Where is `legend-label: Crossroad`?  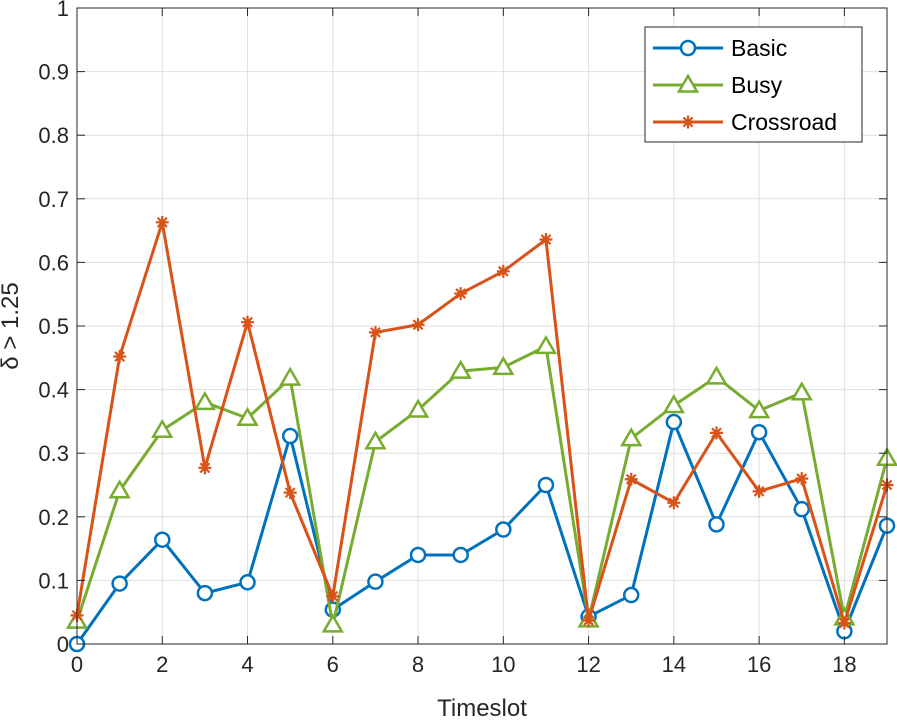
legend-label: Crossroad is located at coordinates (784, 122).